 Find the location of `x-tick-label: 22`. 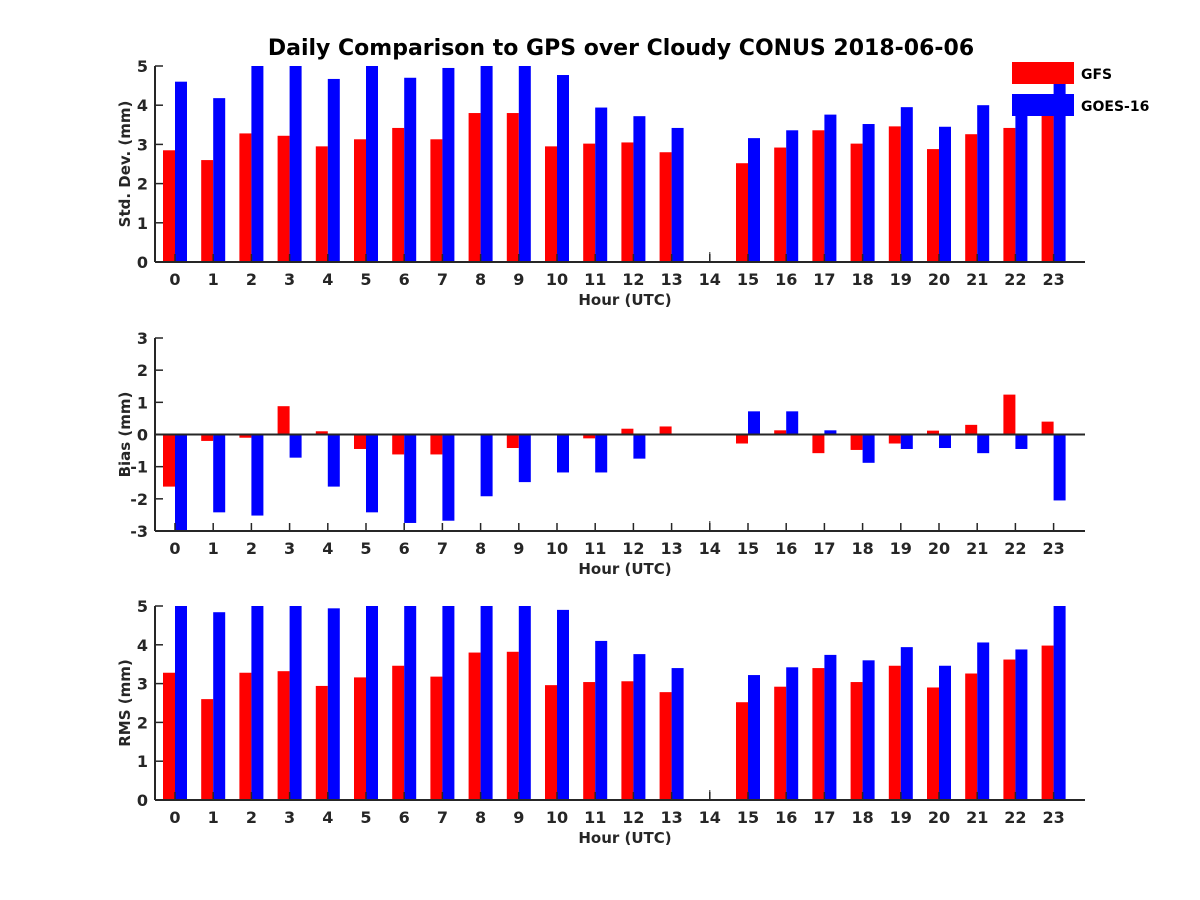

x-tick-label: 22 is located at coordinates (1015, 548).